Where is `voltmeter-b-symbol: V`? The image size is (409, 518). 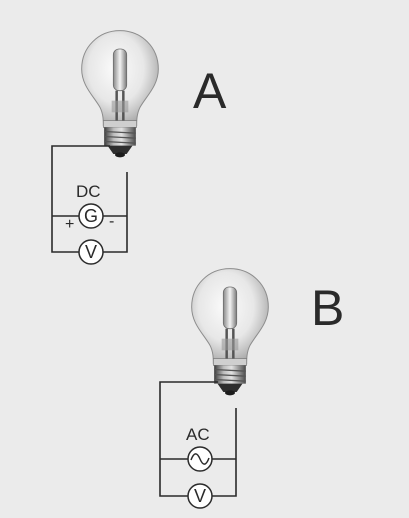 voltmeter-b-symbol: V is located at coordinates (200, 496).